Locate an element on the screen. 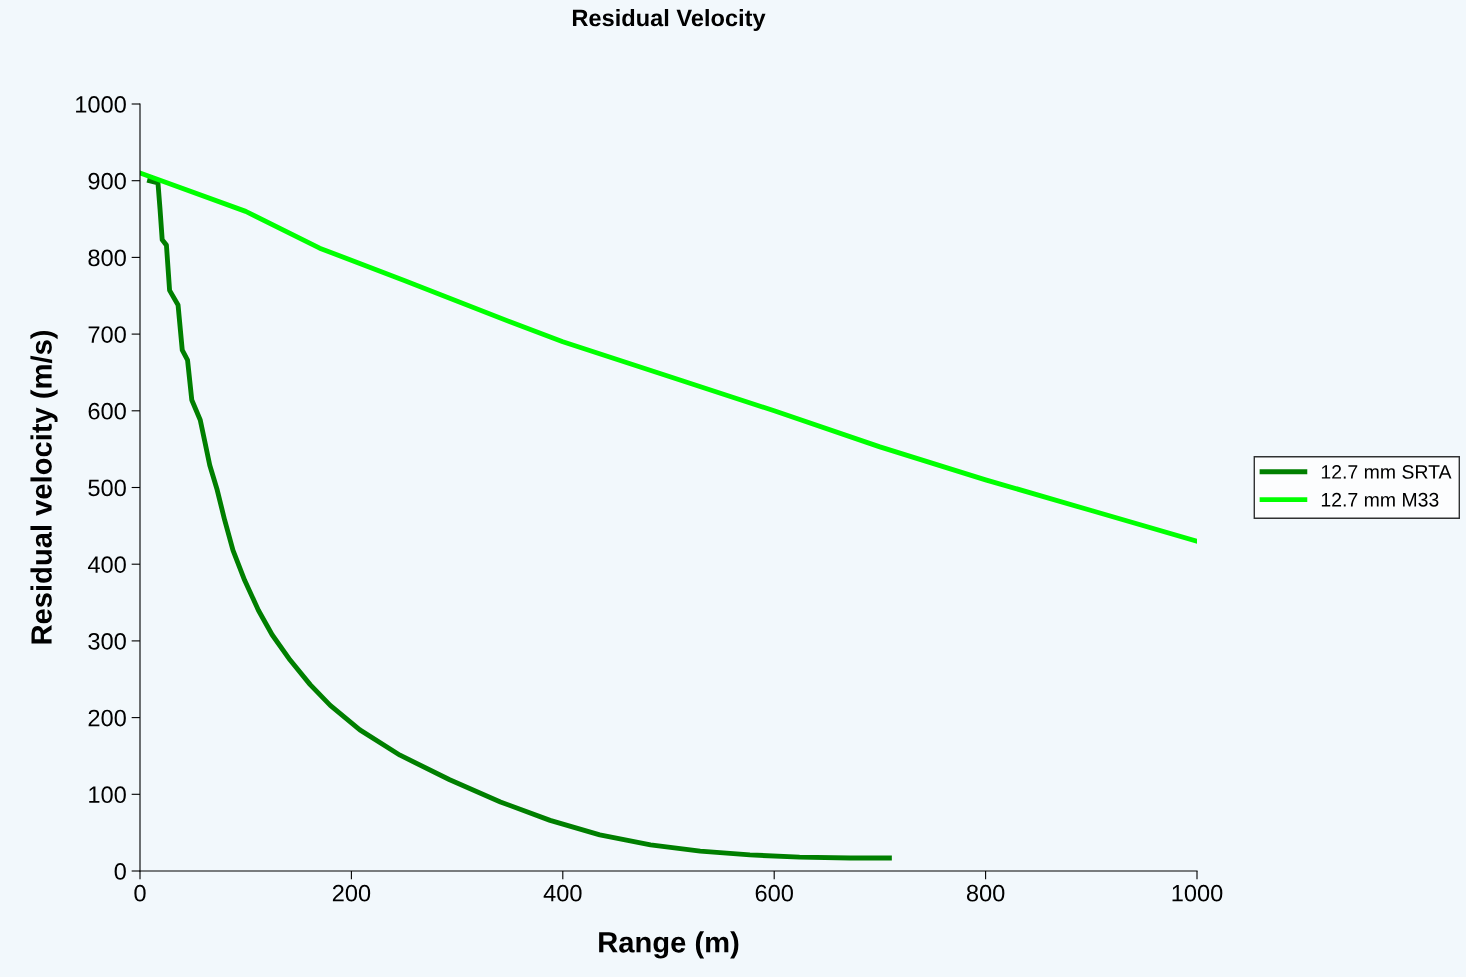 This screenshot has height=977, width=1466. y-tick-label: 100 is located at coordinates (107, 795).